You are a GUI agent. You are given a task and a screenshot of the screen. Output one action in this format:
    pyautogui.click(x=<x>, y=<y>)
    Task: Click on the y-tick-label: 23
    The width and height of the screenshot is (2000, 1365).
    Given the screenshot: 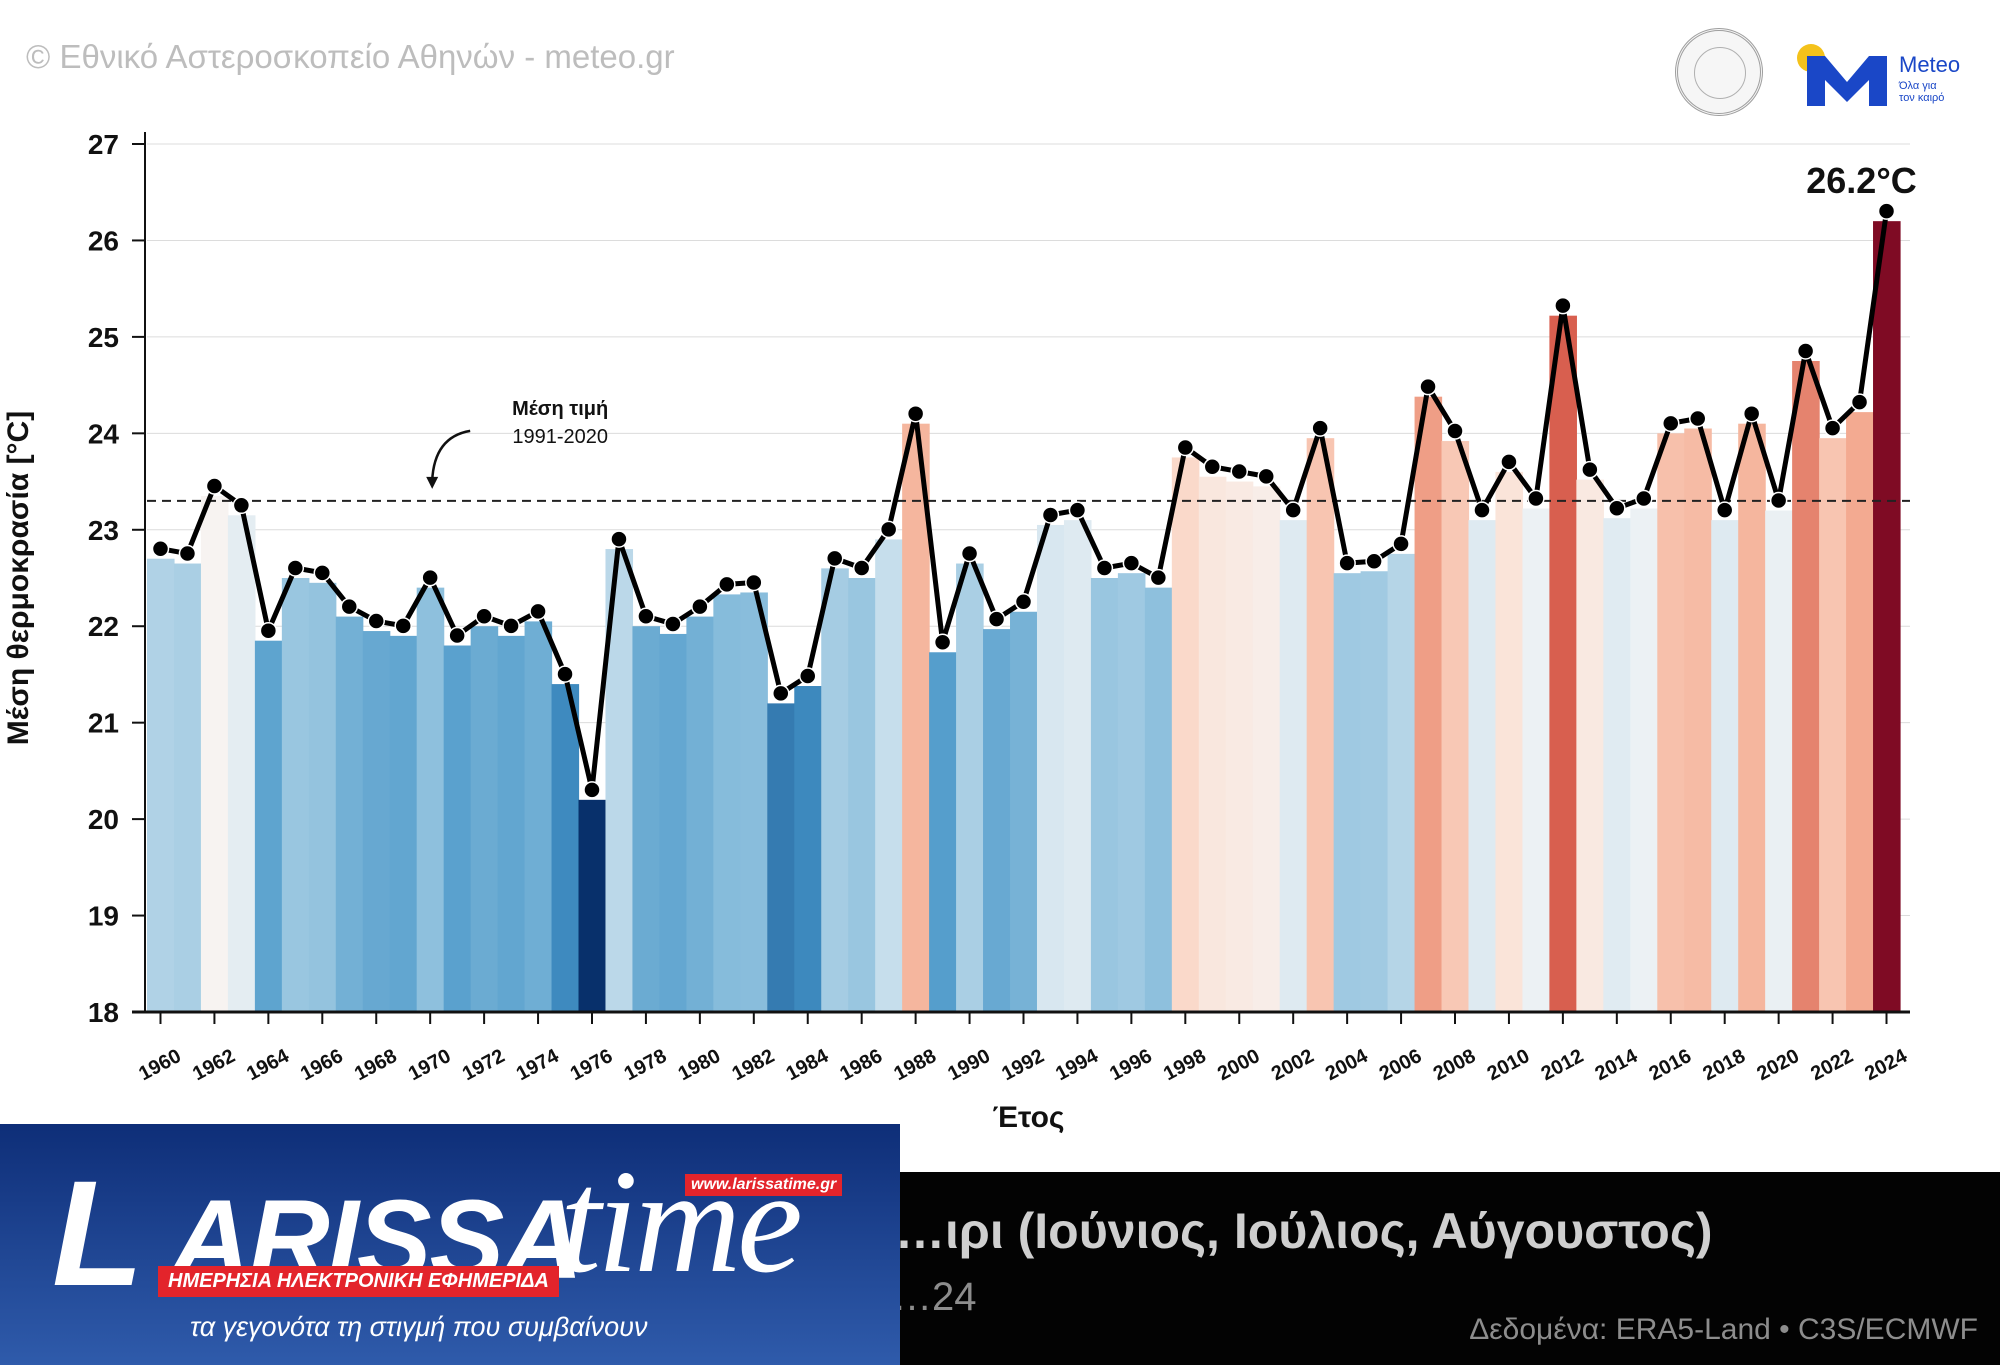 What is the action you would take?
    pyautogui.click(x=103, y=530)
    